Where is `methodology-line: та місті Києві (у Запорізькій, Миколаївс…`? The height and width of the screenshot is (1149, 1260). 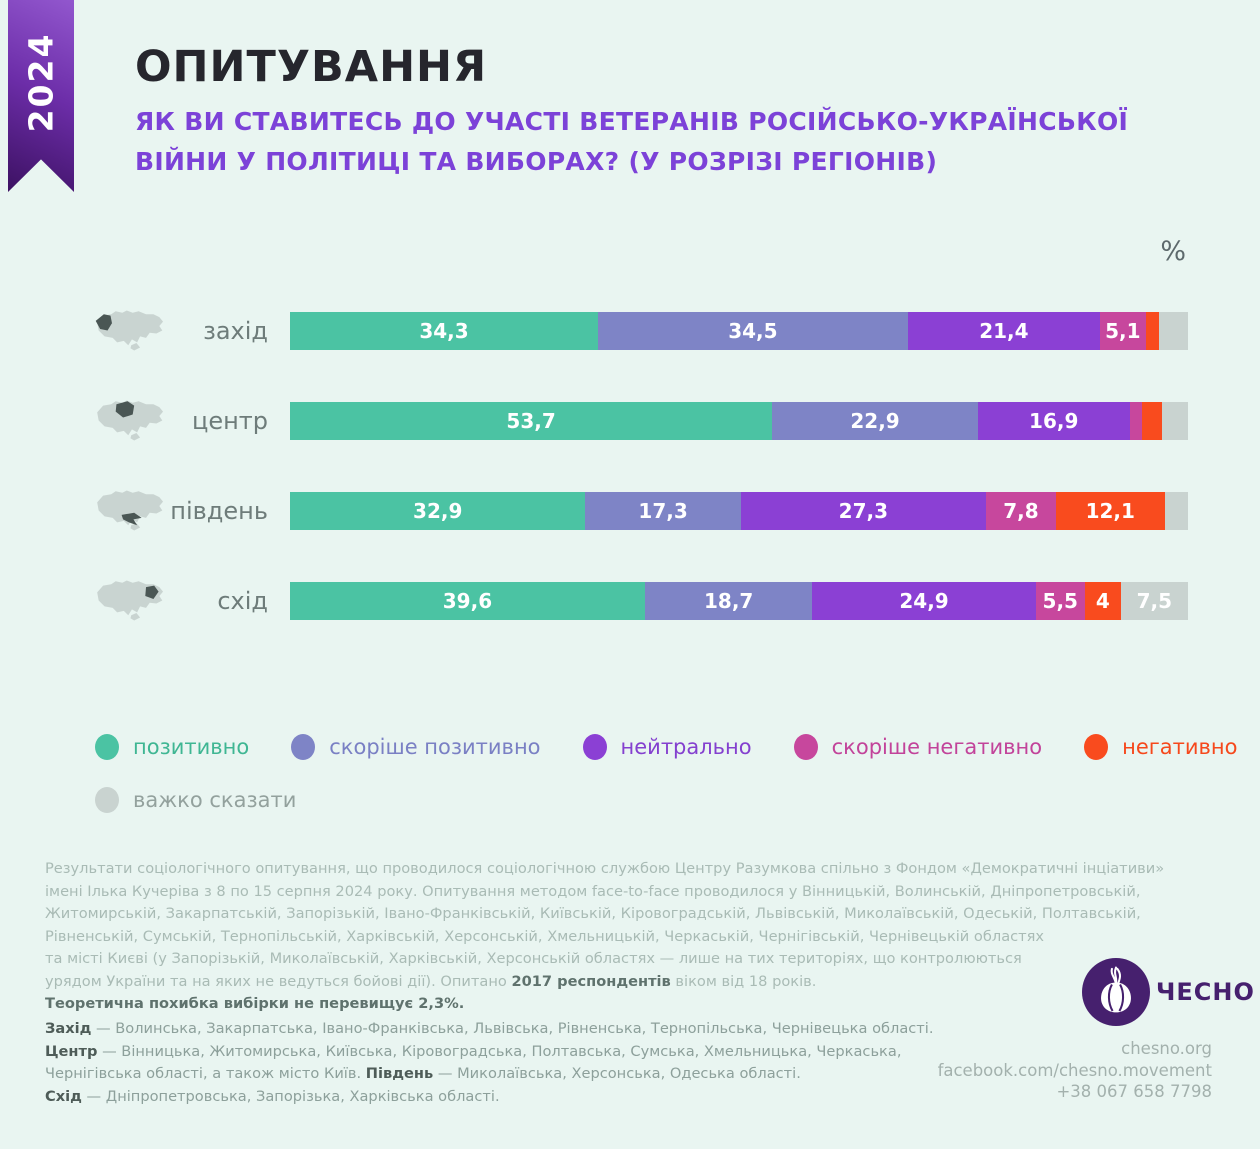 methodology-line: та місті Києві (у Запорізькій, Миколаївс… is located at coordinates (533, 958).